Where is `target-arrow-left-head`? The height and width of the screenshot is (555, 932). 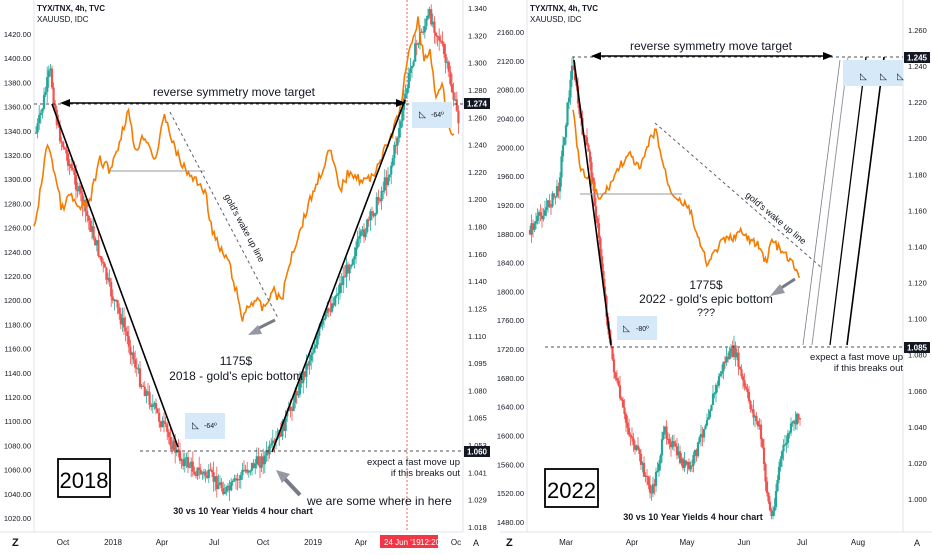 target-arrow-left-head is located at coordinates (596, 56).